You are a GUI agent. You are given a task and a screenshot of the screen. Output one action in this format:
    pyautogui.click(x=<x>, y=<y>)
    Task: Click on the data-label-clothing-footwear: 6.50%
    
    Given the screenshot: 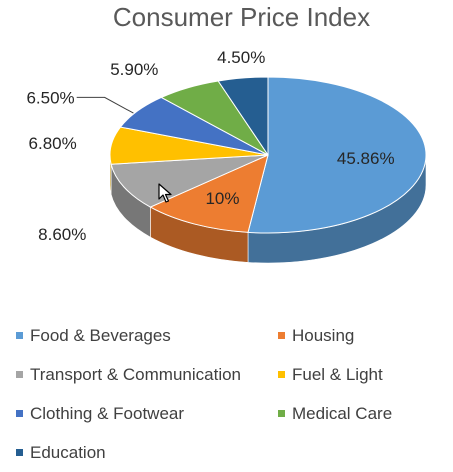 What is the action you would take?
    pyautogui.click(x=50, y=97)
    